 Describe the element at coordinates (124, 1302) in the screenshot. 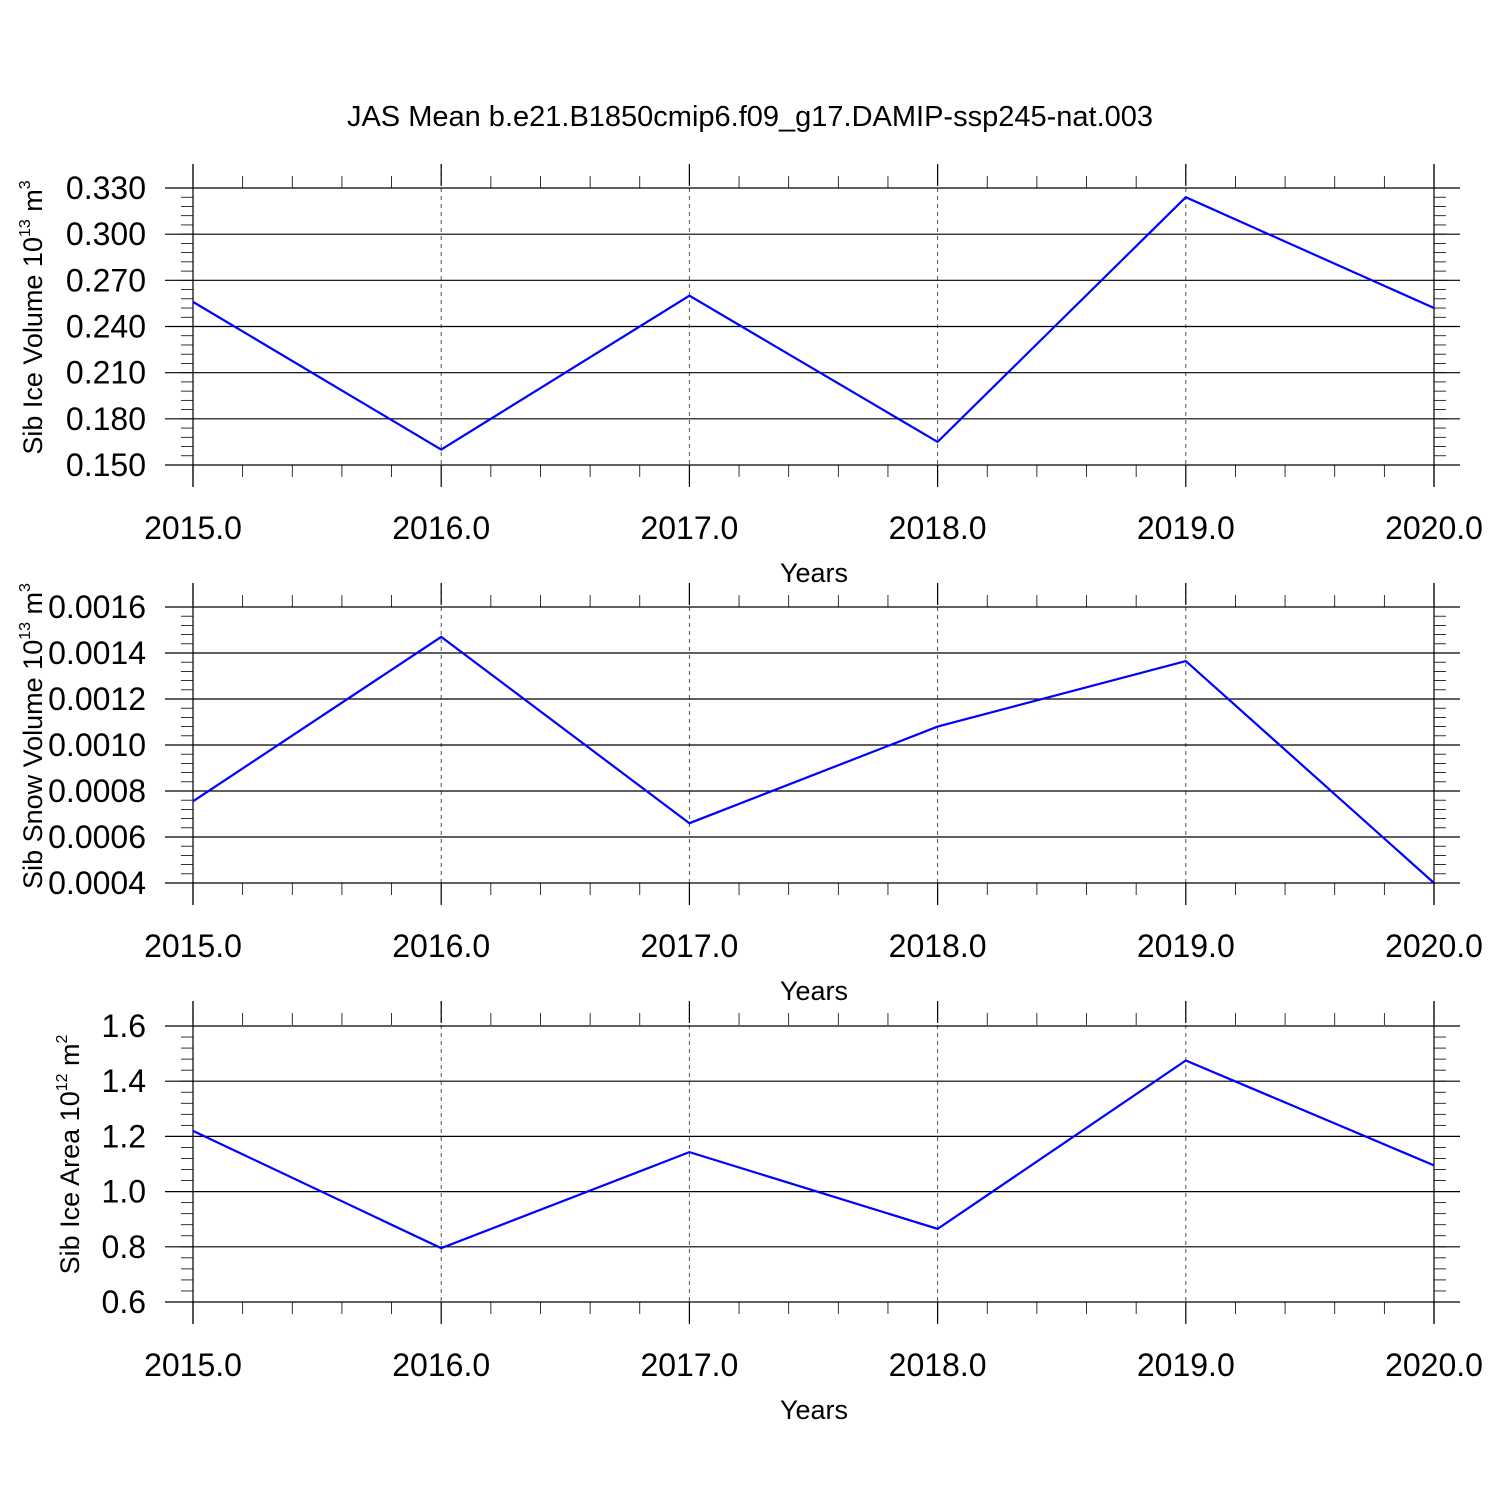

I see `y-tick-label: 0.6` at that location.